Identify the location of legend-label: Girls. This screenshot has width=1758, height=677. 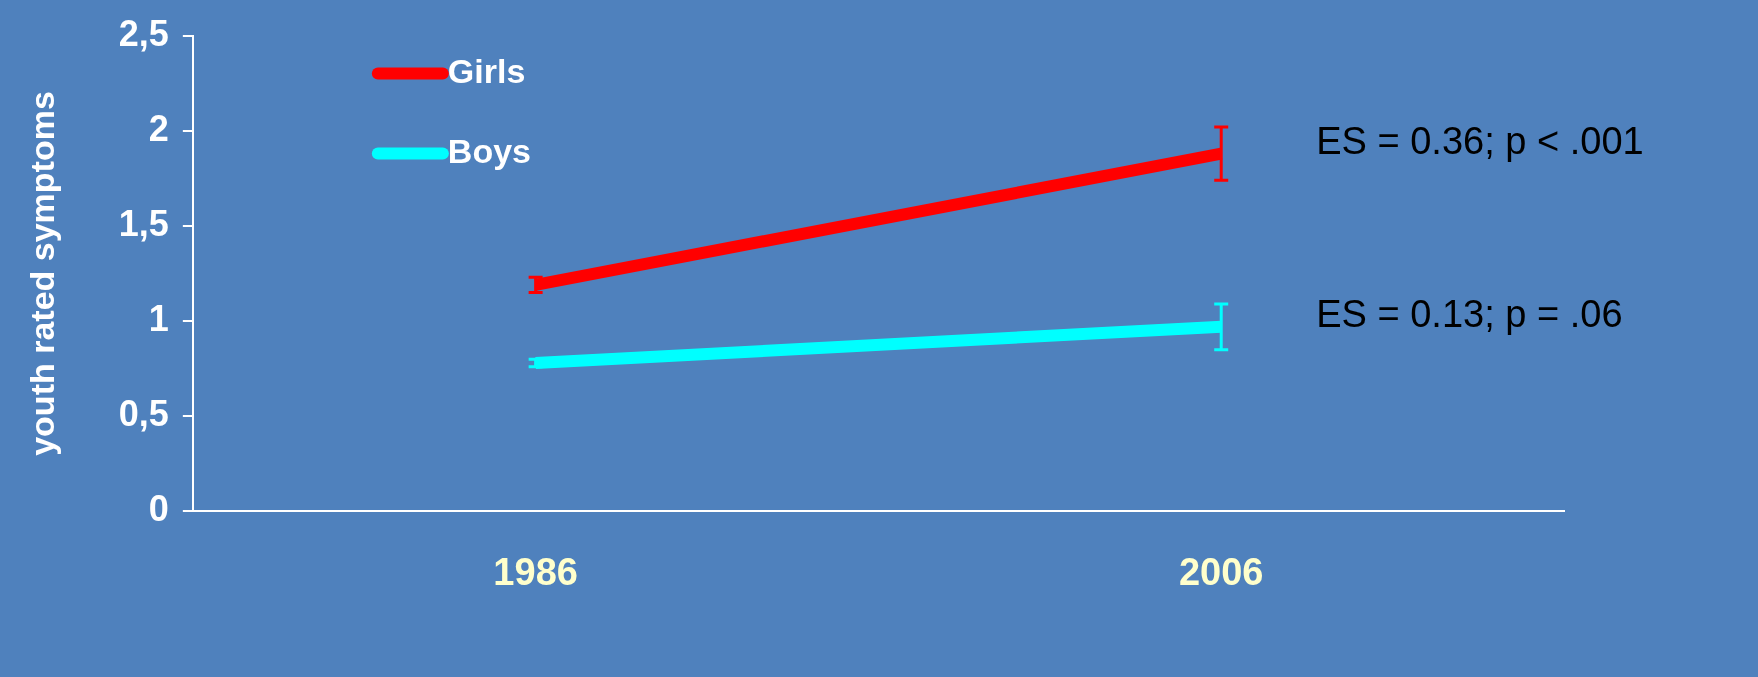
(486, 70).